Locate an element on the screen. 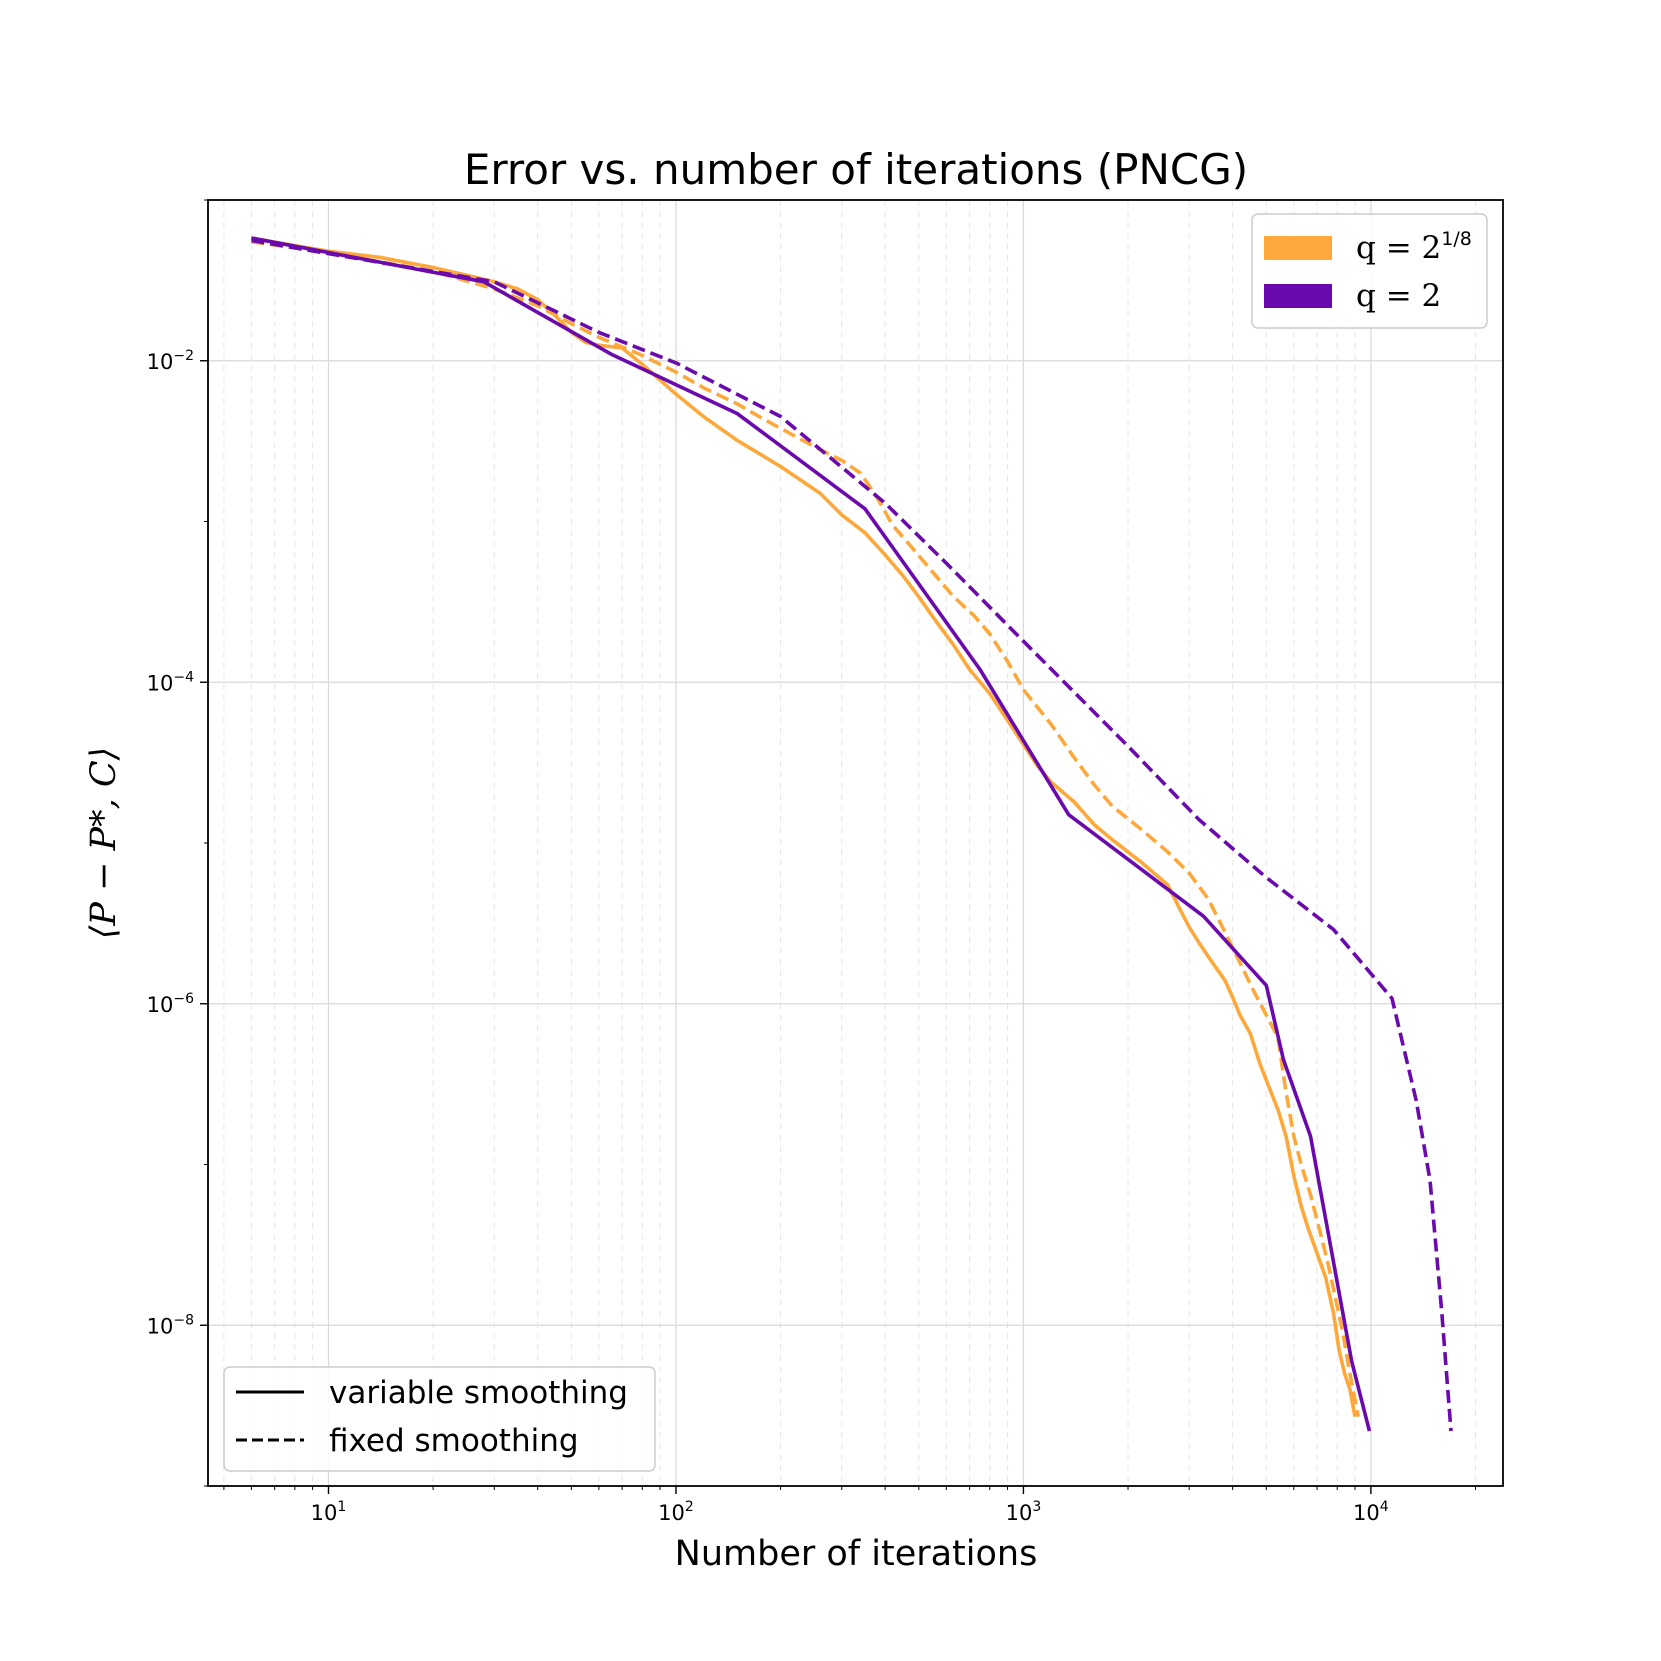 The height and width of the screenshot is (1661, 1661). style-legend: variable smoothing fixed smoothing is located at coordinates (439, 1419).